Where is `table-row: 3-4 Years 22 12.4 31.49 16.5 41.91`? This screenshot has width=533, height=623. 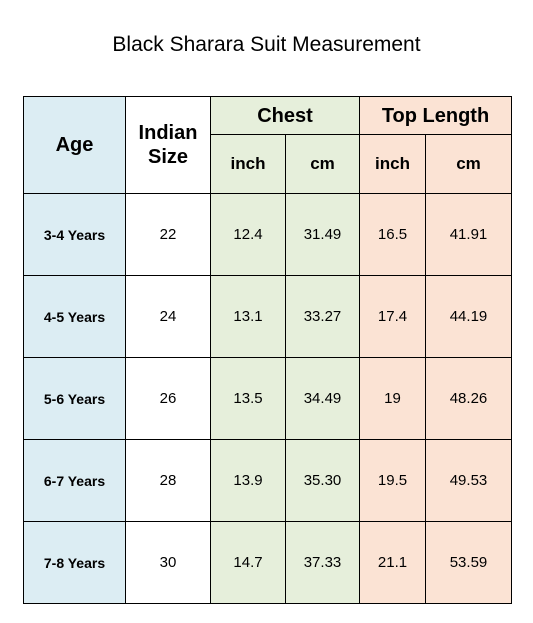
table-row: 3-4 Years 22 12.4 31.49 16.5 41.91 is located at coordinates (267, 234).